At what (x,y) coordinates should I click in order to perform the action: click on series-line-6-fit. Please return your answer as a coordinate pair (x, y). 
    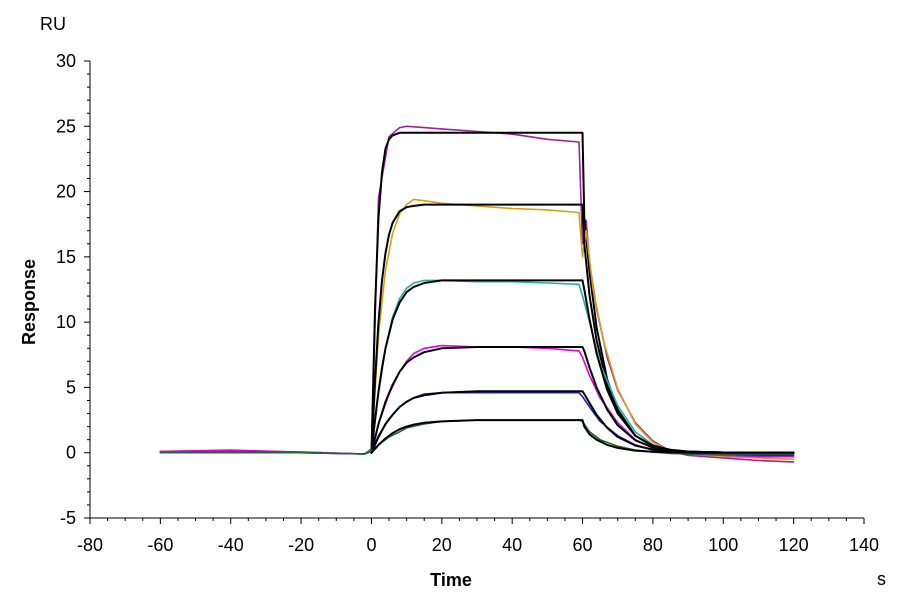
    Looking at the image, I should click on (582, 366).